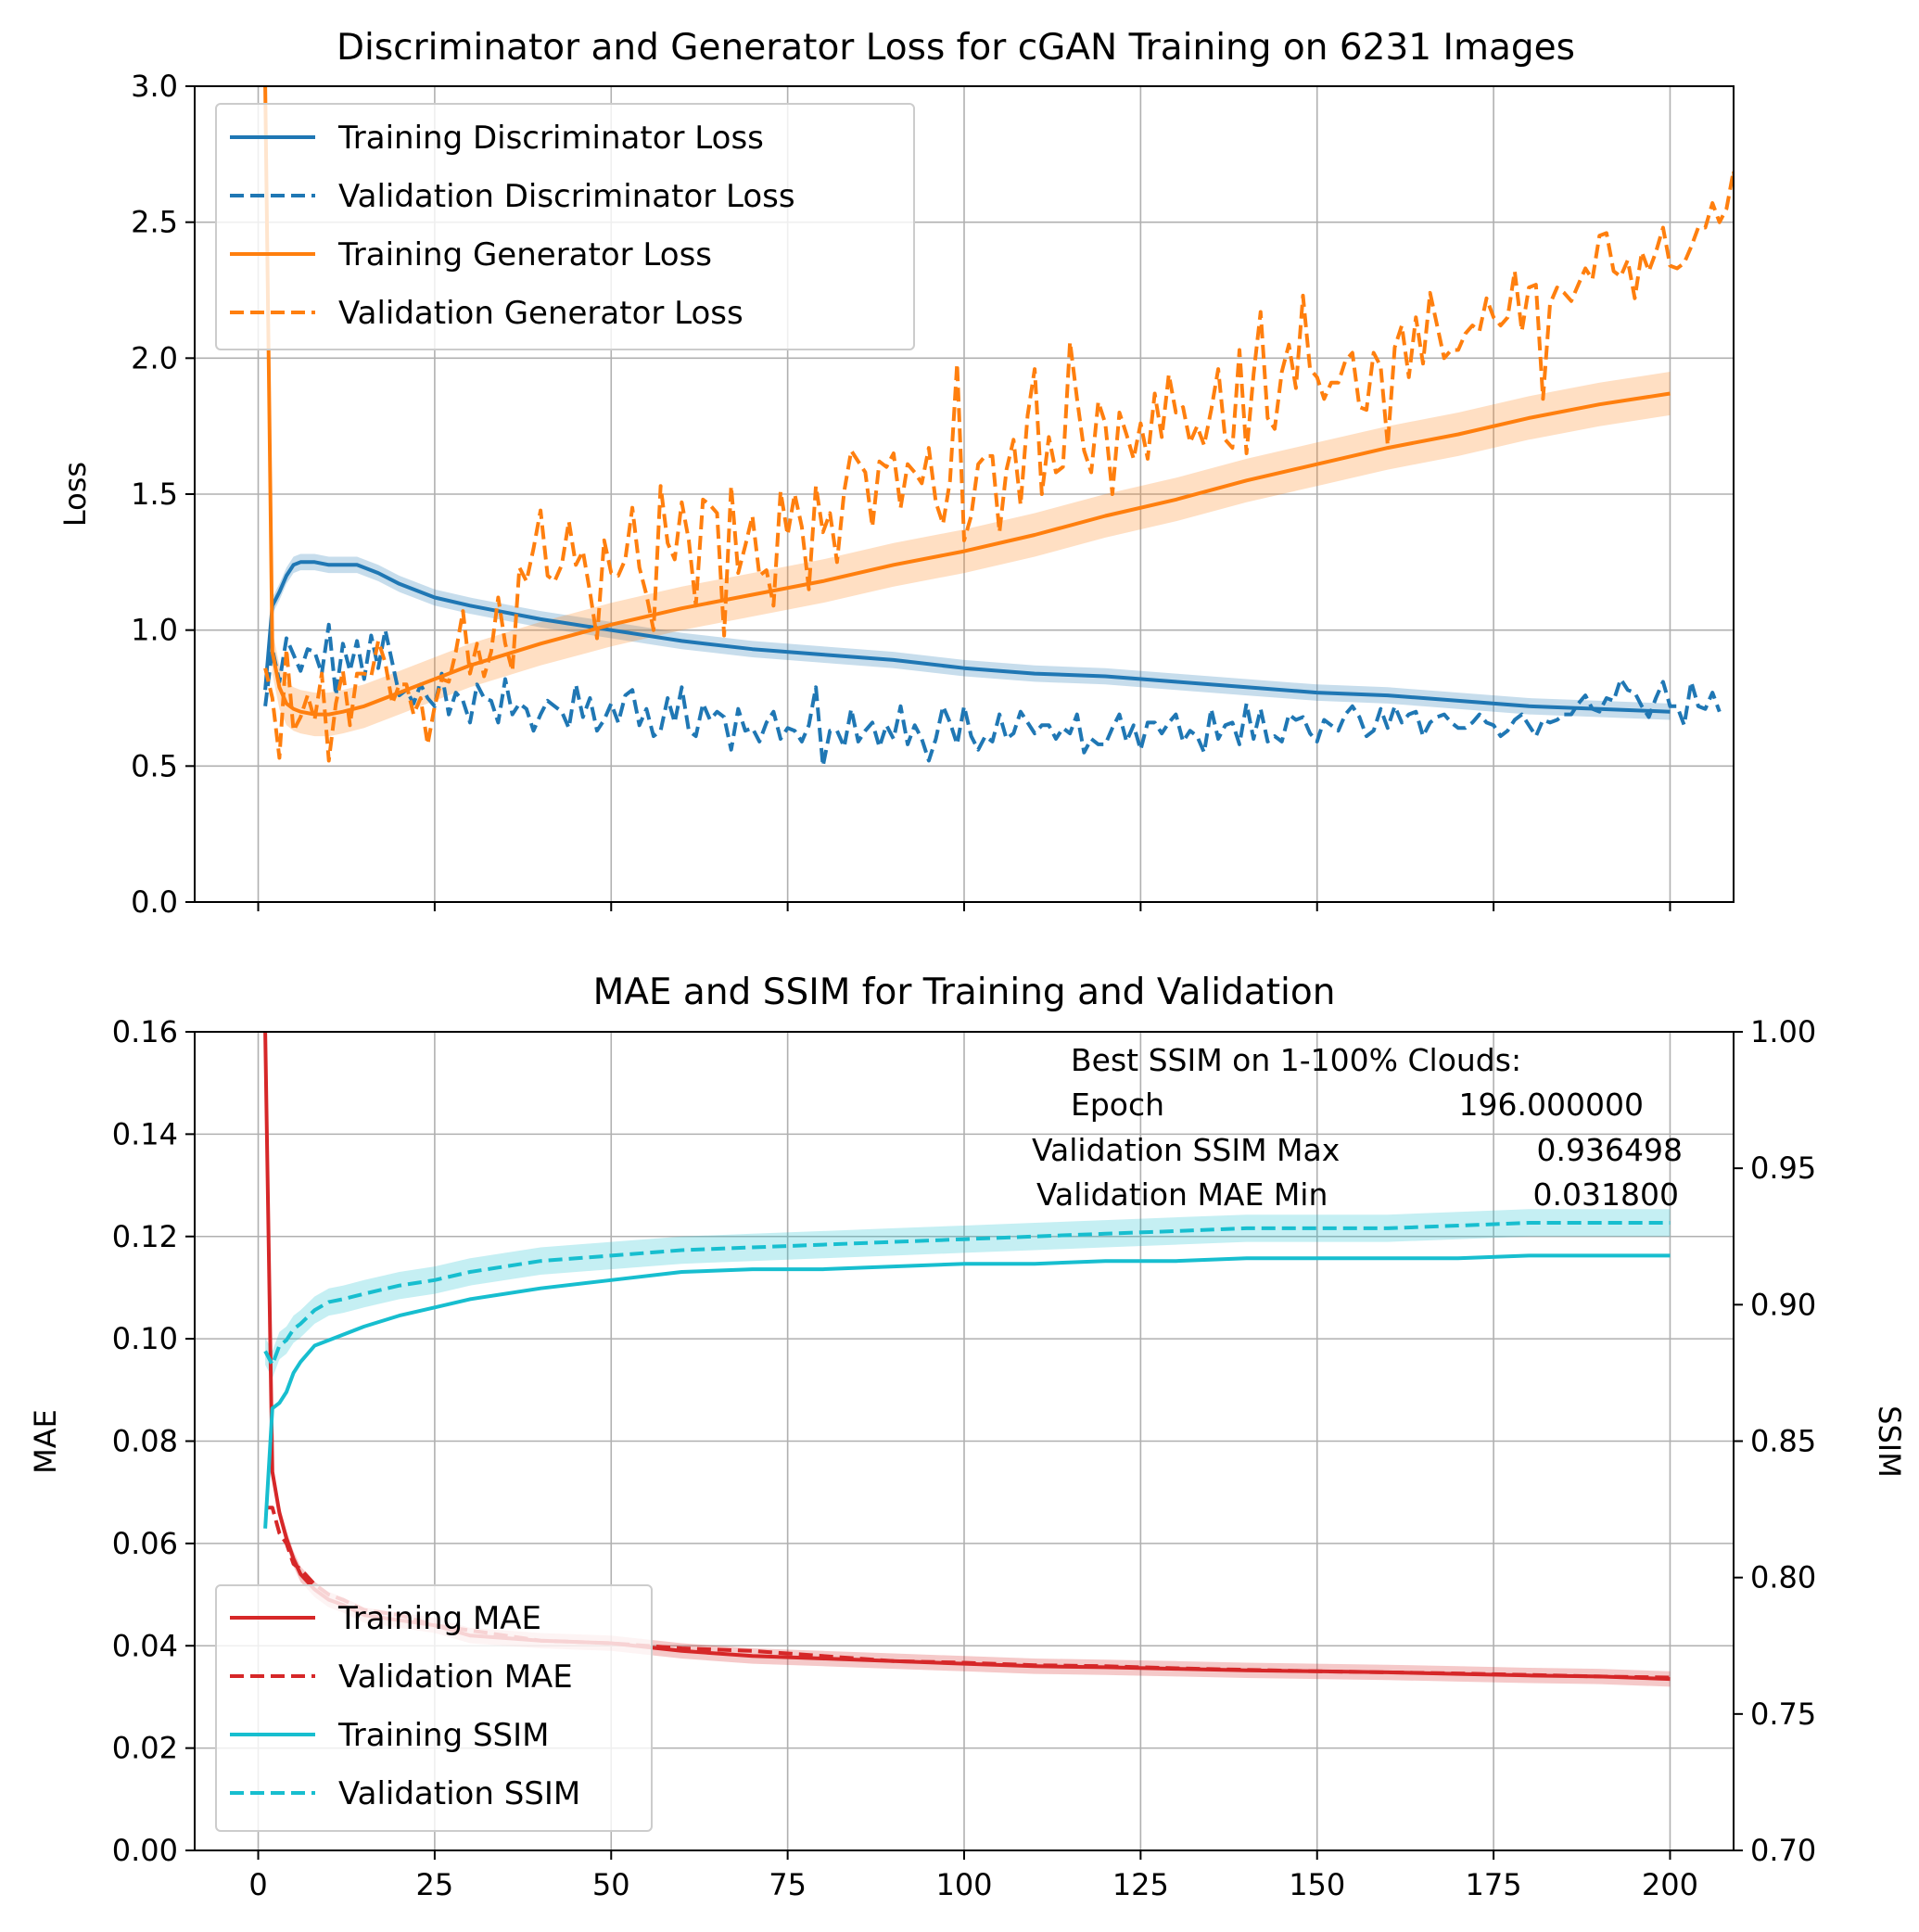  What do you see at coordinates (1551, 1105) in the screenshot?
I see `annotation-epoch-value: 196.000000` at bounding box center [1551, 1105].